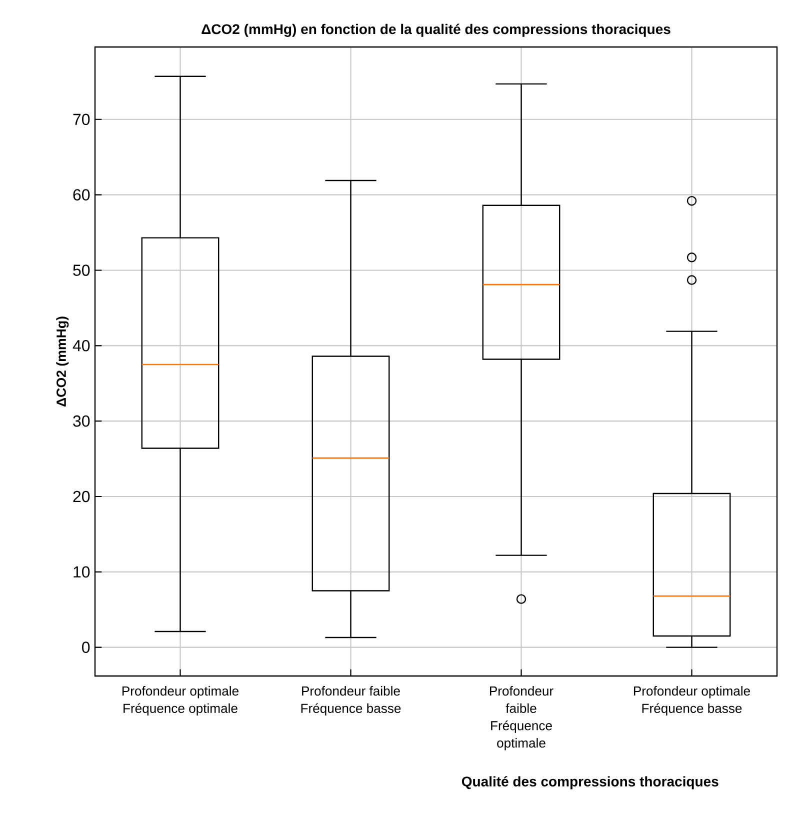 This screenshot has width=807, height=827. I want to click on y-axis-title: ΔCO2 (mmHg), so click(62, 361).